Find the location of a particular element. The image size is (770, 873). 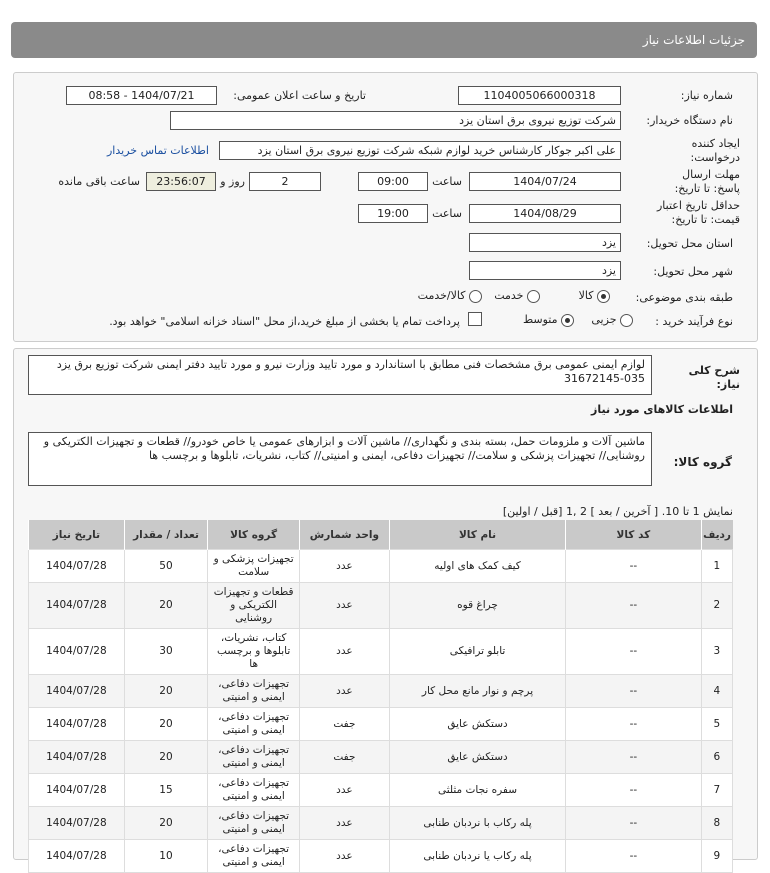

cell: 3 is located at coordinates (717, 651).